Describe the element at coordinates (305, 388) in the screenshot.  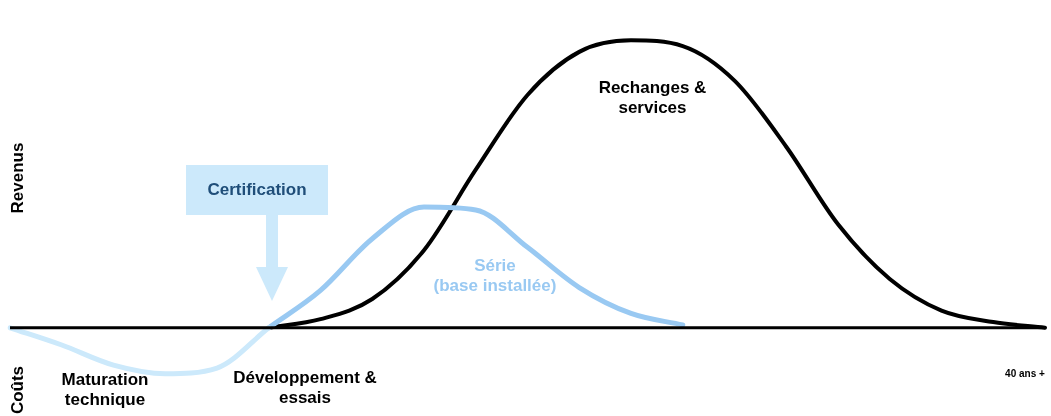
I see `annotation: Développement & essais` at that location.